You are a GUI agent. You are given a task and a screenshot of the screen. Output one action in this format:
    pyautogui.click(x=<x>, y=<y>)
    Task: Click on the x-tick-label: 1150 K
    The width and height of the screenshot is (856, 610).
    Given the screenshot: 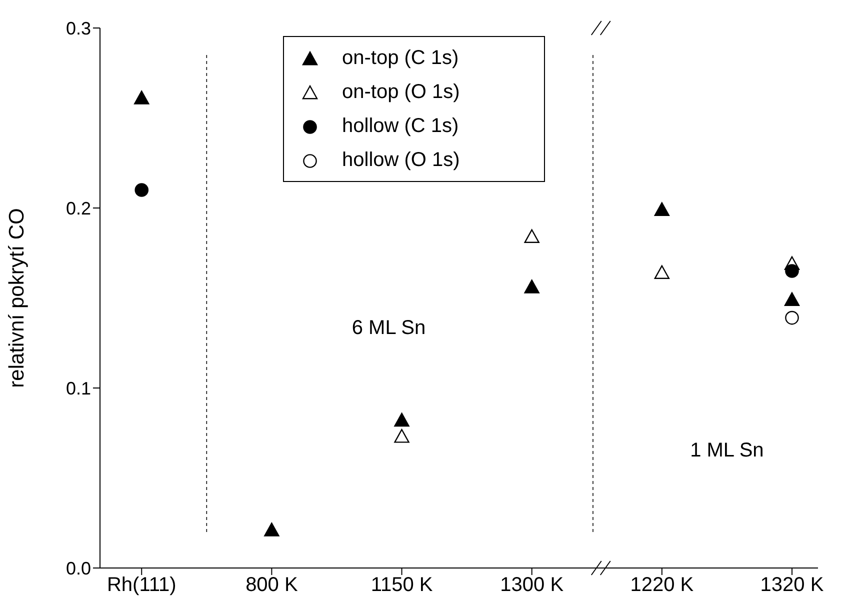 What is the action you would take?
    pyautogui.click(x=402, y=585)
    